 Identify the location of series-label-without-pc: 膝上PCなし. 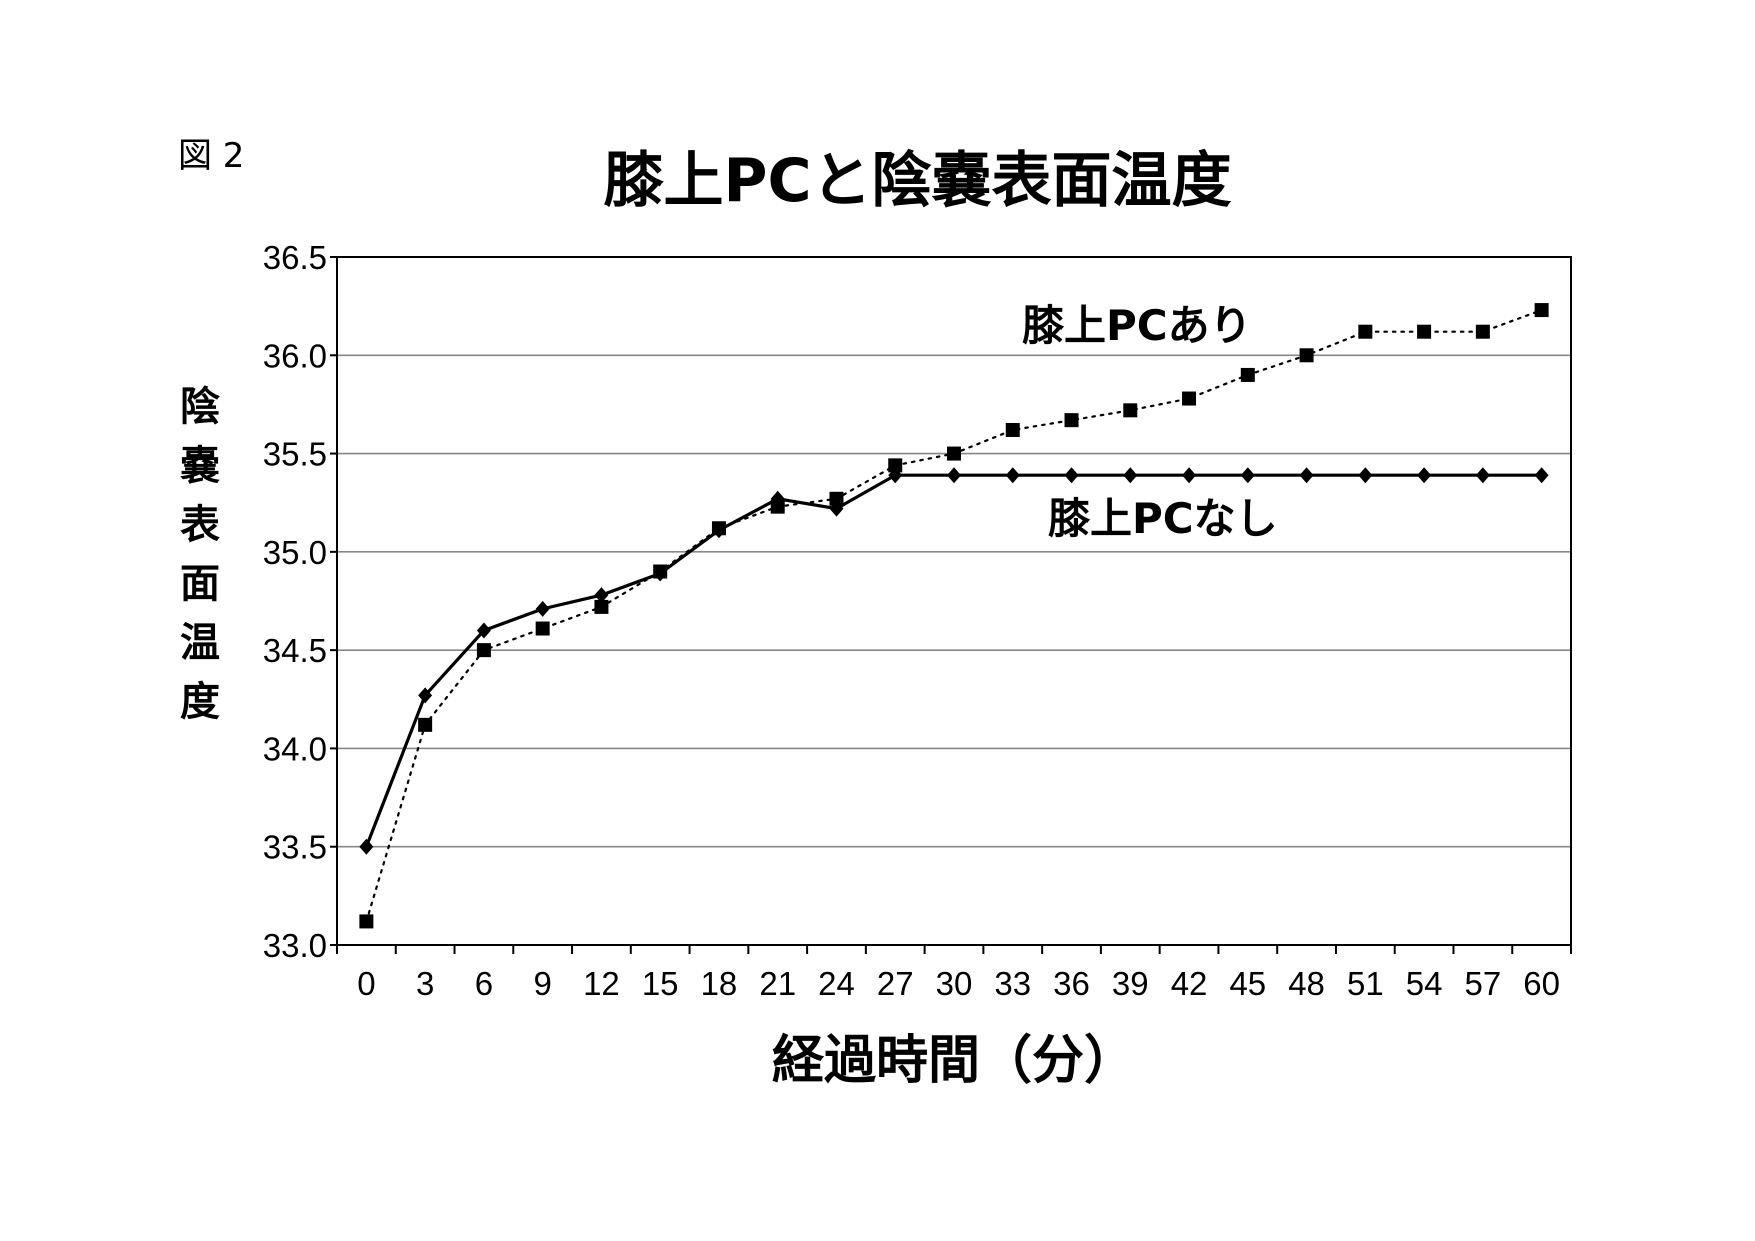
(1163, 518).